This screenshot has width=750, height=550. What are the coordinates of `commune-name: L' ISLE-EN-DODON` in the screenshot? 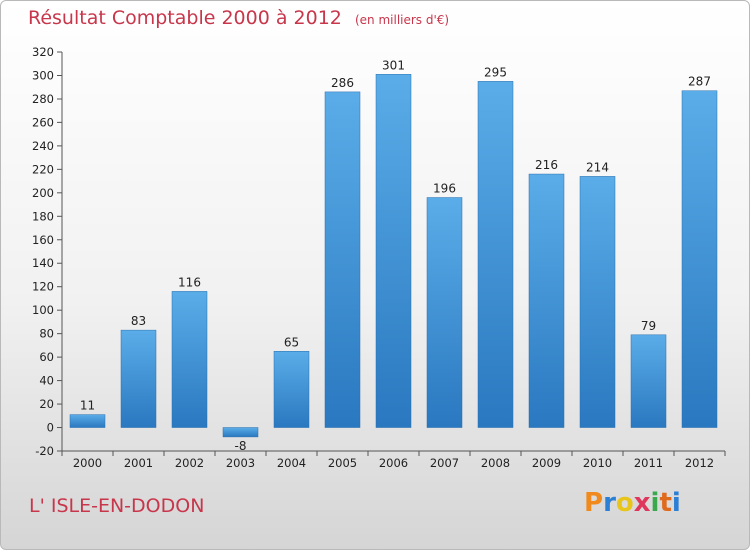 It's located at (117, 506).